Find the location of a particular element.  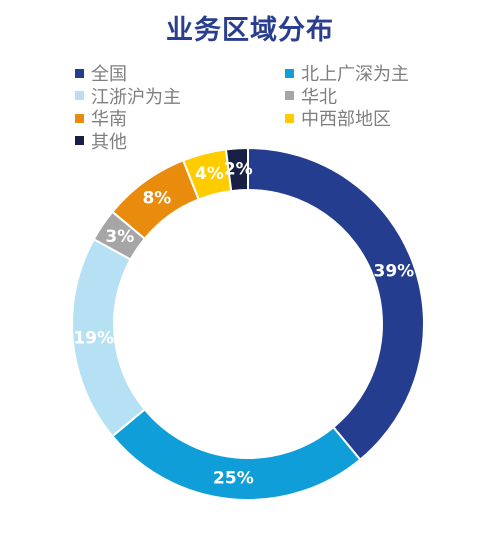

legend-label: 全国 is located at coordinates (109, 74).